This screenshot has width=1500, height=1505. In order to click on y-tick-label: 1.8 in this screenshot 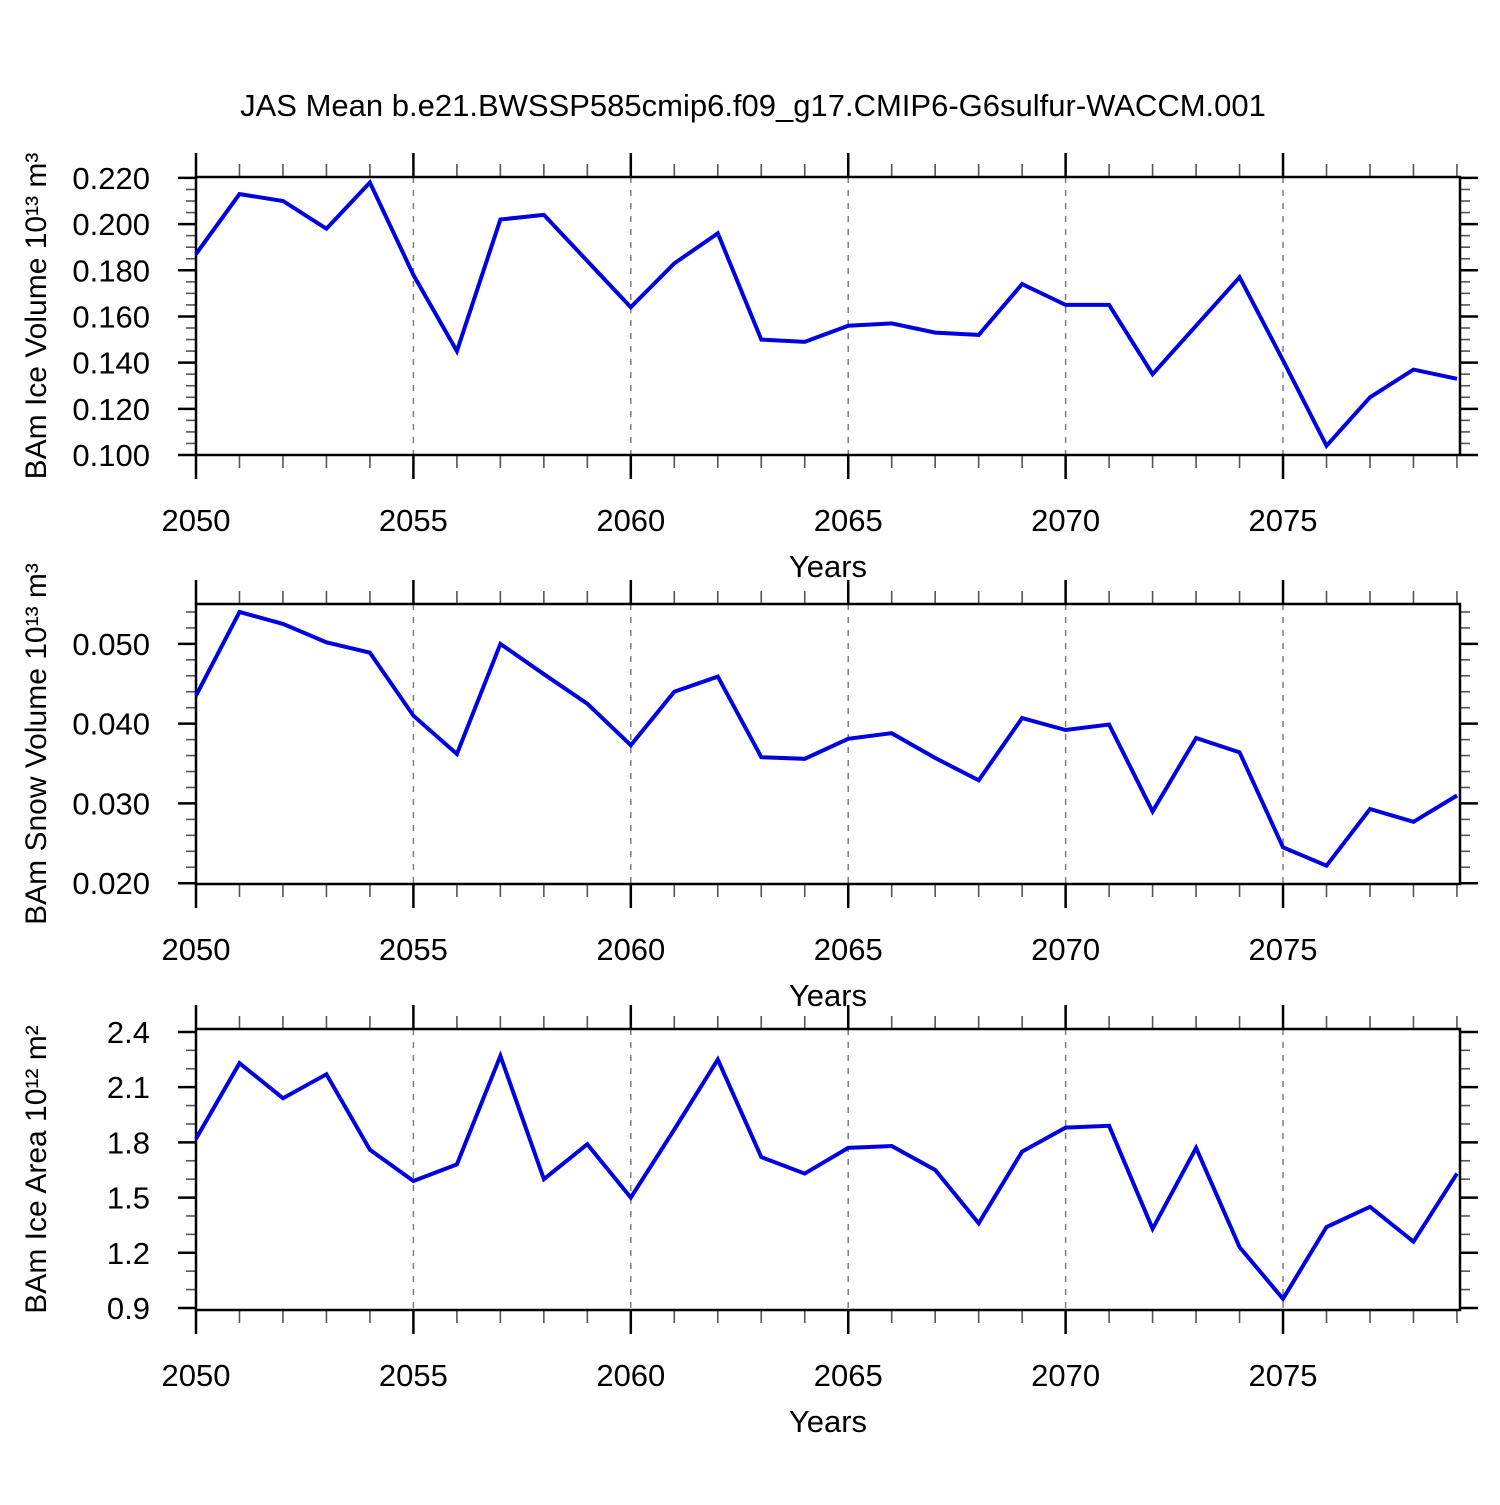, I will do `click(128, 1142)`.